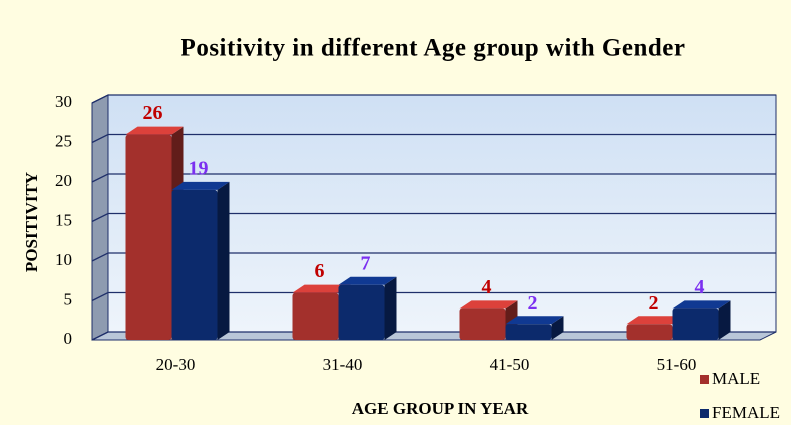  I want to click on y-tick-label: 30, so click(63, 101).